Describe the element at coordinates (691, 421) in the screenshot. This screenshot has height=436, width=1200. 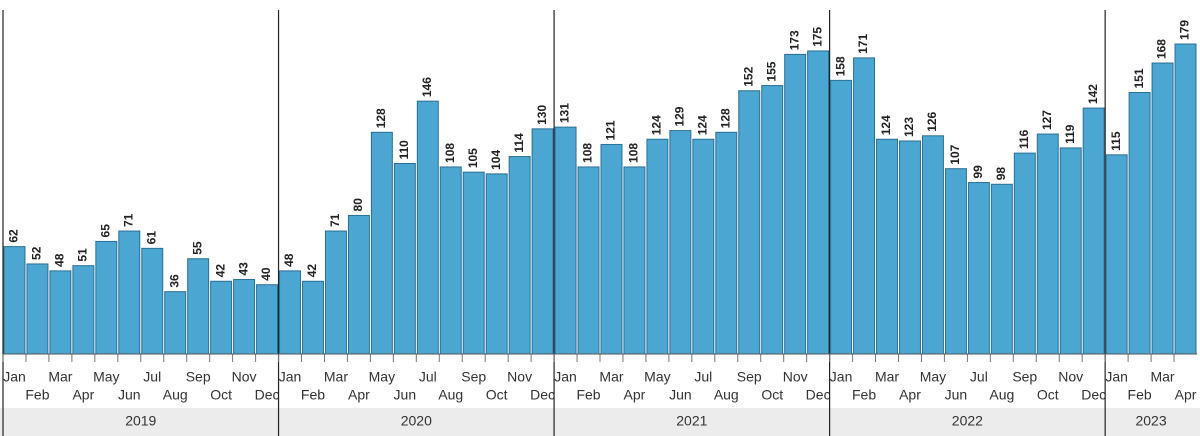
I see `year-label: 2021` at that location.